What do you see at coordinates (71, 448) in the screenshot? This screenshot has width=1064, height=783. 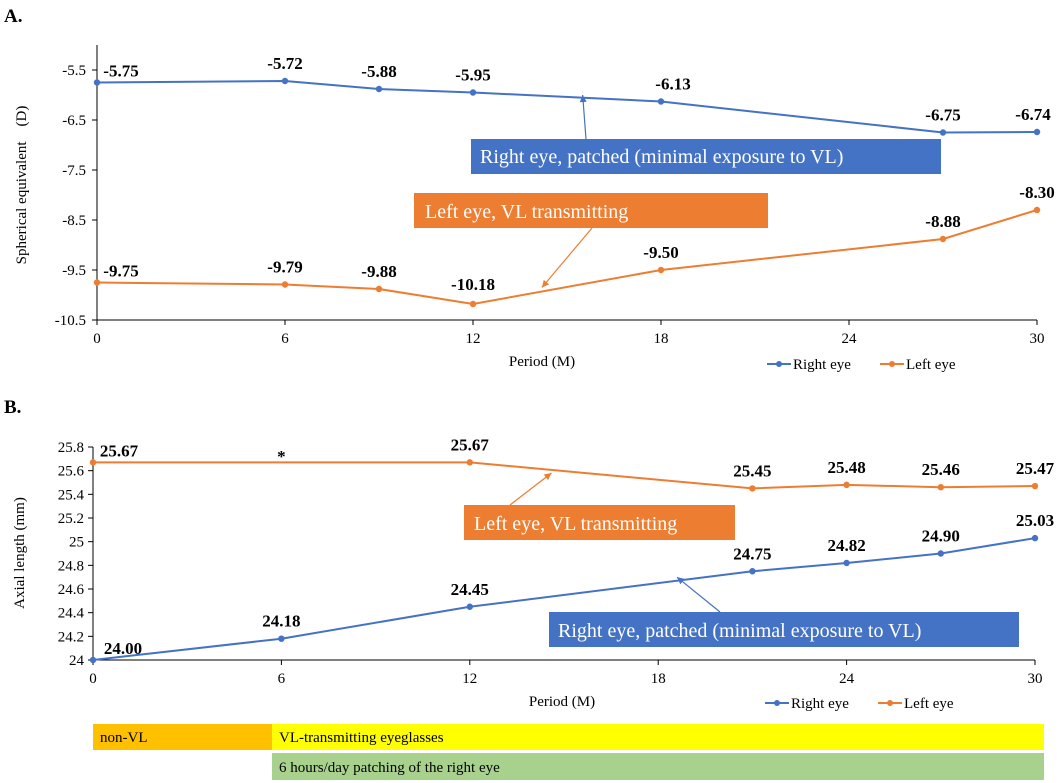 I see `panel-b-ytick-label: 25.8` at bounding box center [71, 448].